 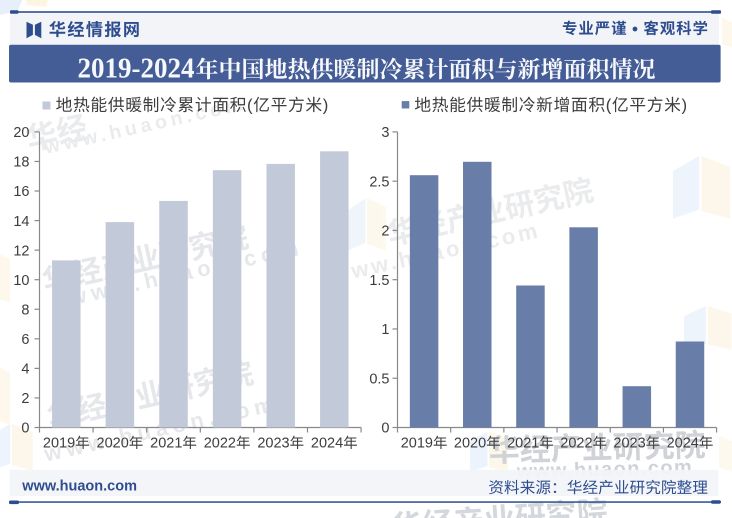 I want to click on svg-text: 10, so click(x=21, y=281).